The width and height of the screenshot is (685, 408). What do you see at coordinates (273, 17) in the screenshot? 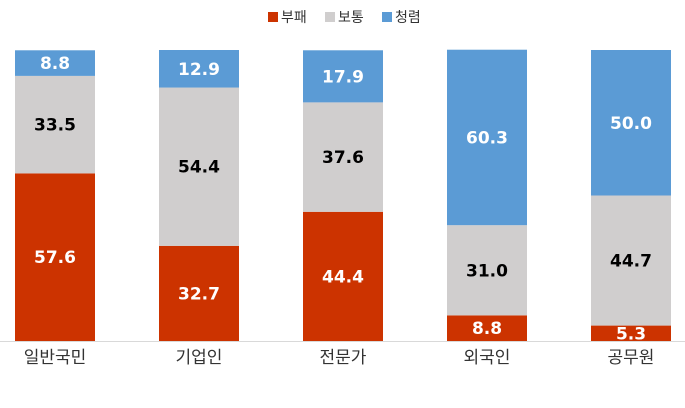
I see `legend-swatch-부패` at bounding box center [273, 17].